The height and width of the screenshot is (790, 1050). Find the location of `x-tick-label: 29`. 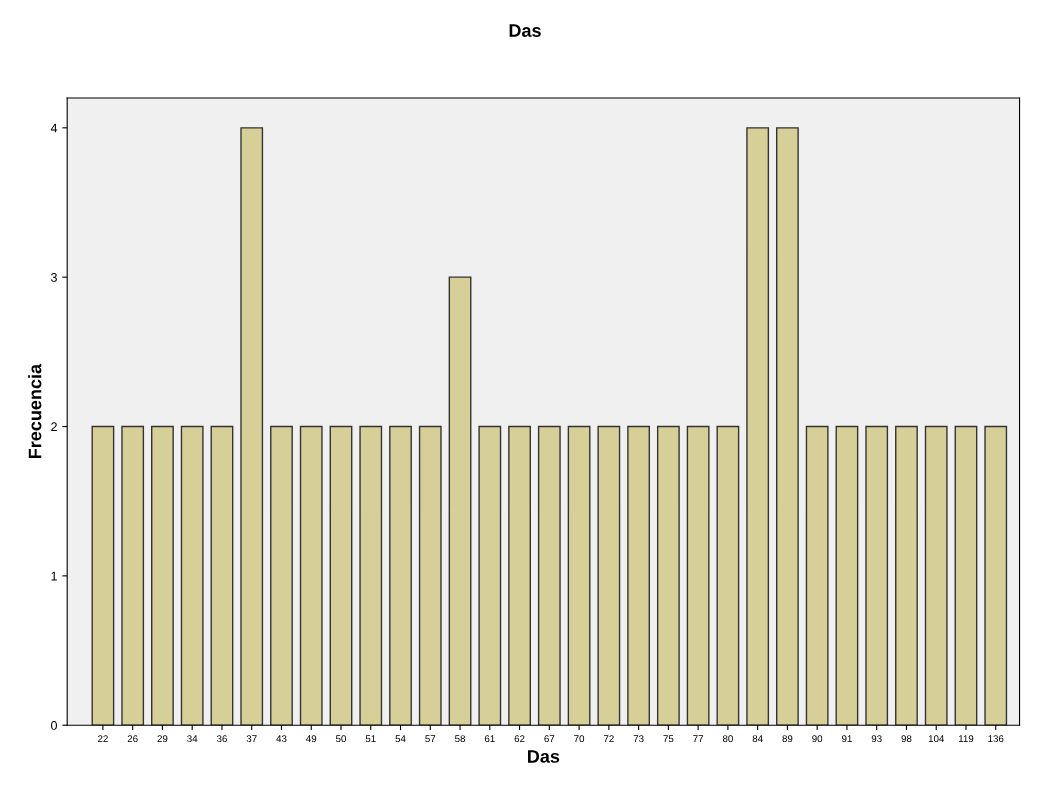

x-tick-label: 29 is located at coordinates (162, 739).